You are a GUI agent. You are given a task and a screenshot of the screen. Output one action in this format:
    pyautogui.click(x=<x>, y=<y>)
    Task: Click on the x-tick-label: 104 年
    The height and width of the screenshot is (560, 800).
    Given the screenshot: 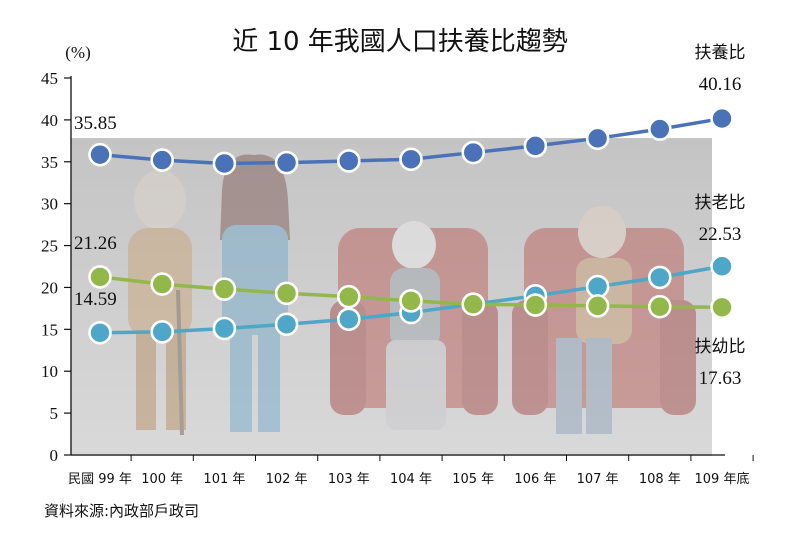 What is the action you would take?
    pyautogui.click(x=411, y=479)
    